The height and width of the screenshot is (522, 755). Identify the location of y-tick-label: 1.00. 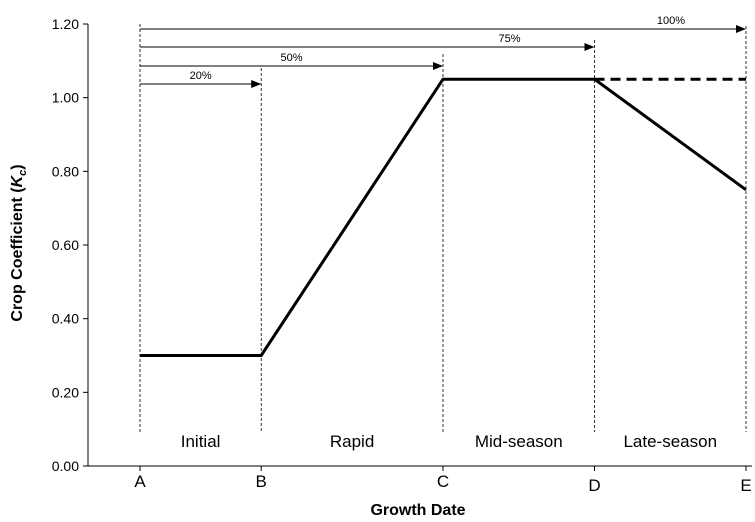
(65, 98).